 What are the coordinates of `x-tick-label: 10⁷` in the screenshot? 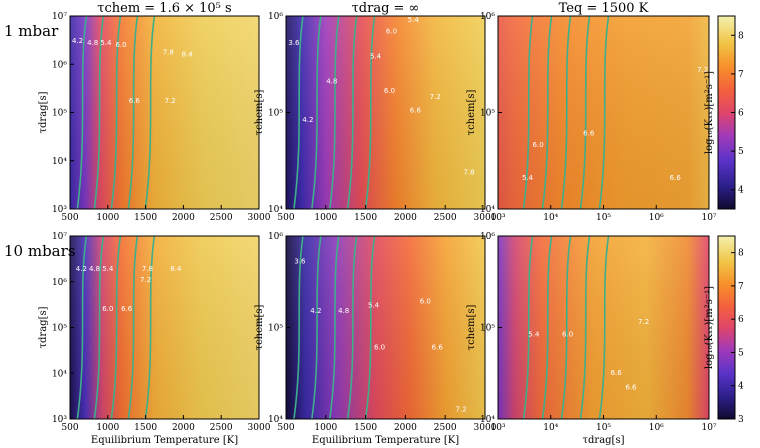 It's located at (708, 428).